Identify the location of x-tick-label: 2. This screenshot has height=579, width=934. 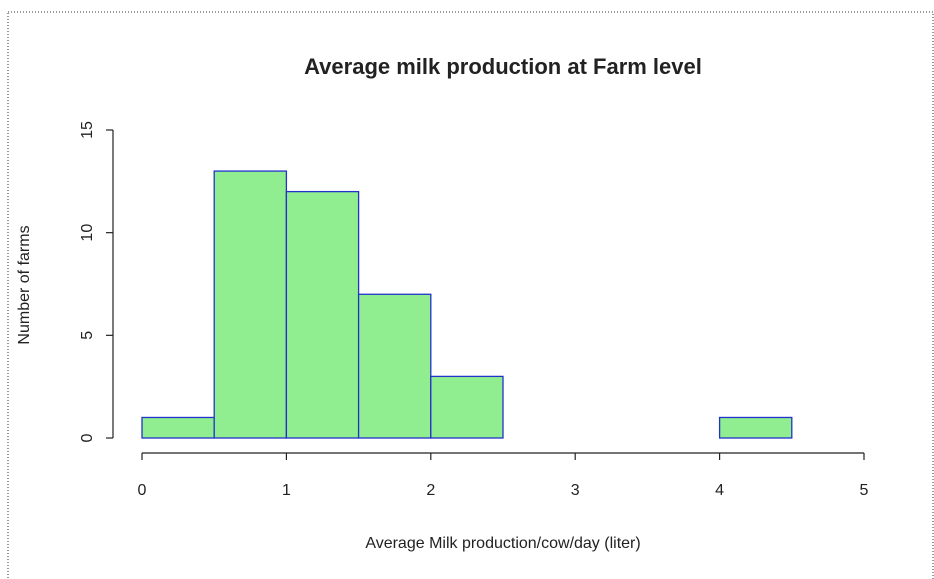
(430, 490).